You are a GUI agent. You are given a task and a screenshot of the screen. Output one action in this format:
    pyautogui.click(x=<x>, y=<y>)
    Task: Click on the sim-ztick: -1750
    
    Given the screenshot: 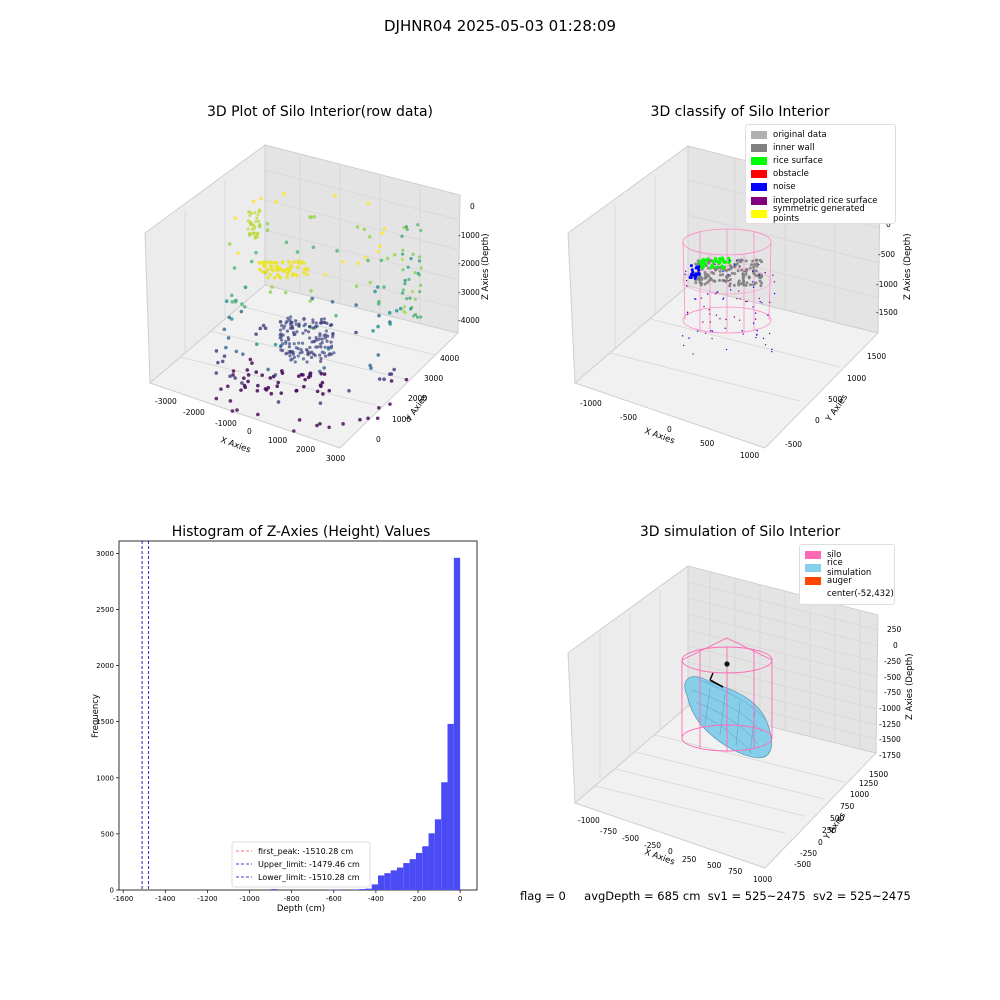 What is the action you would take?
    pyautogui.click(x=890, y=755)
    